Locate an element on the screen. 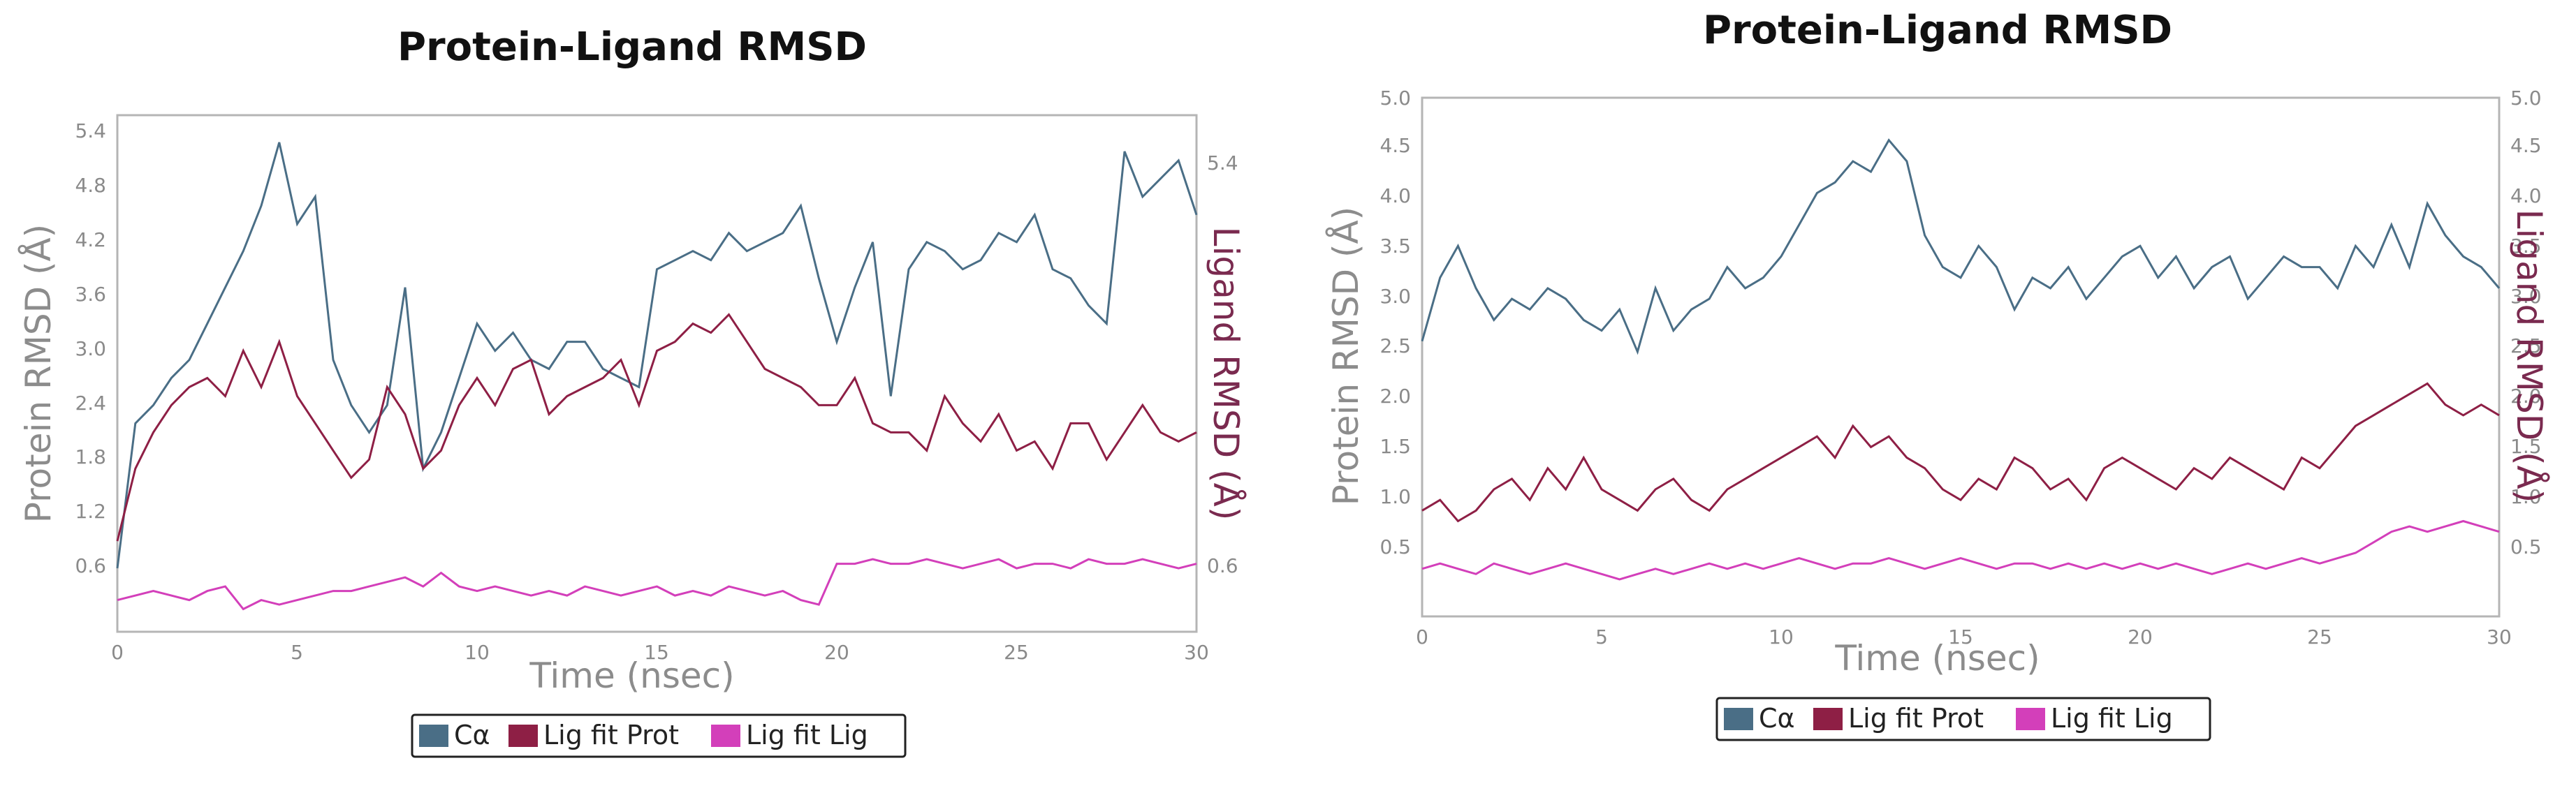  y-tick-label: 2.0 is located at coordinates (1395, 396).